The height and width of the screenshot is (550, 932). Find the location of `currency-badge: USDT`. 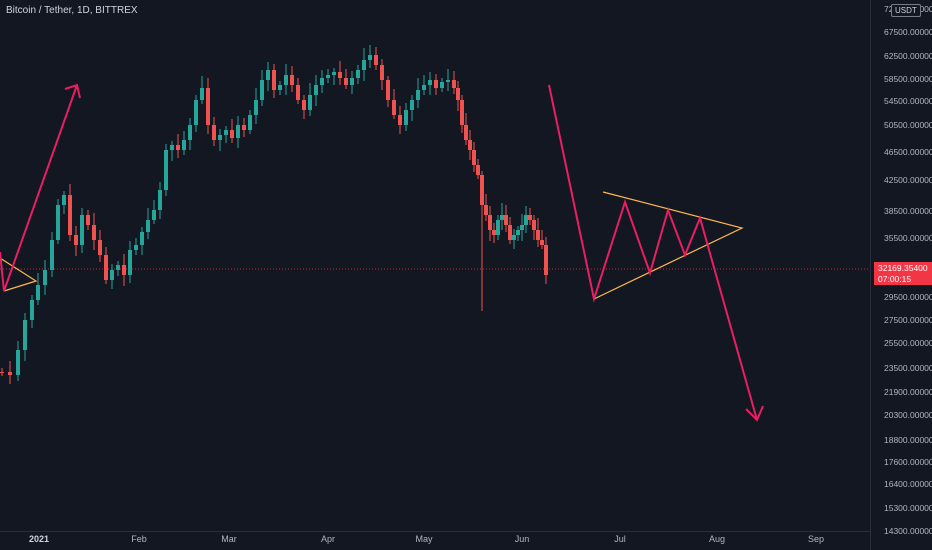

currency-badge: USDT is located at coordinates (906, 10).